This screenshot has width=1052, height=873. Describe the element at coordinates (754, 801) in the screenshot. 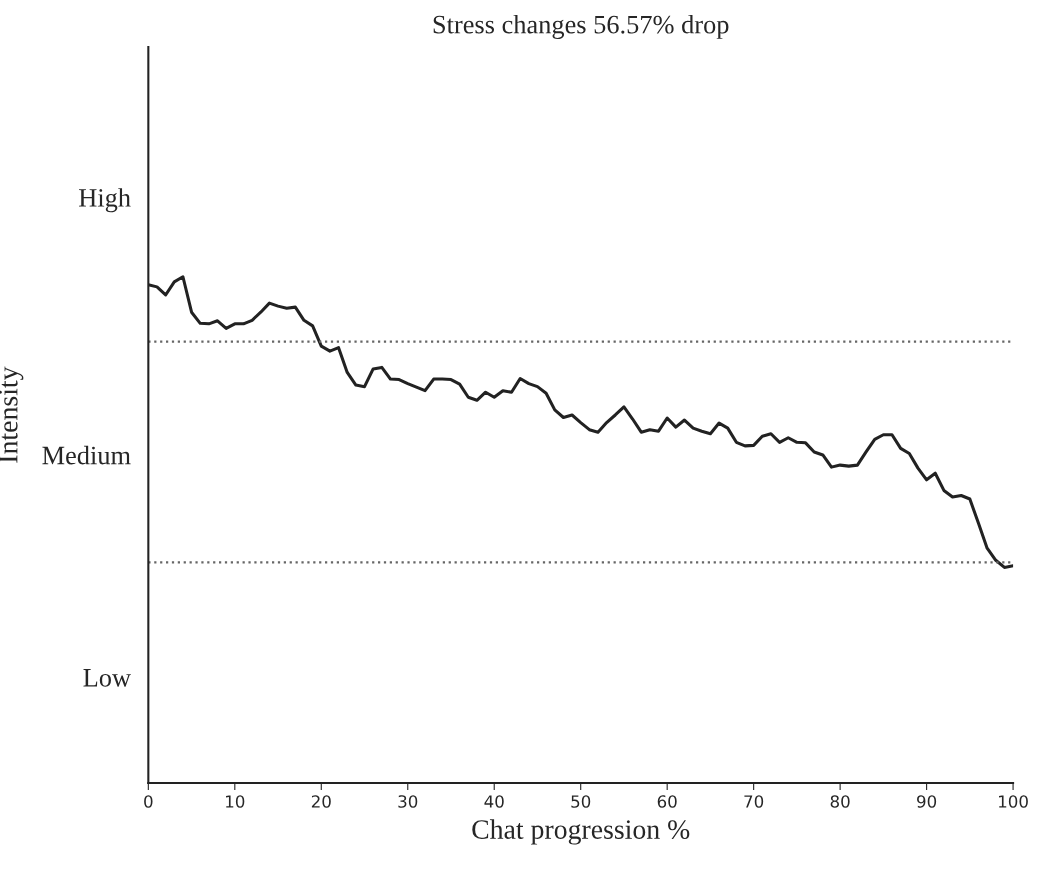

I see `x-tick-label: 70` at that location.